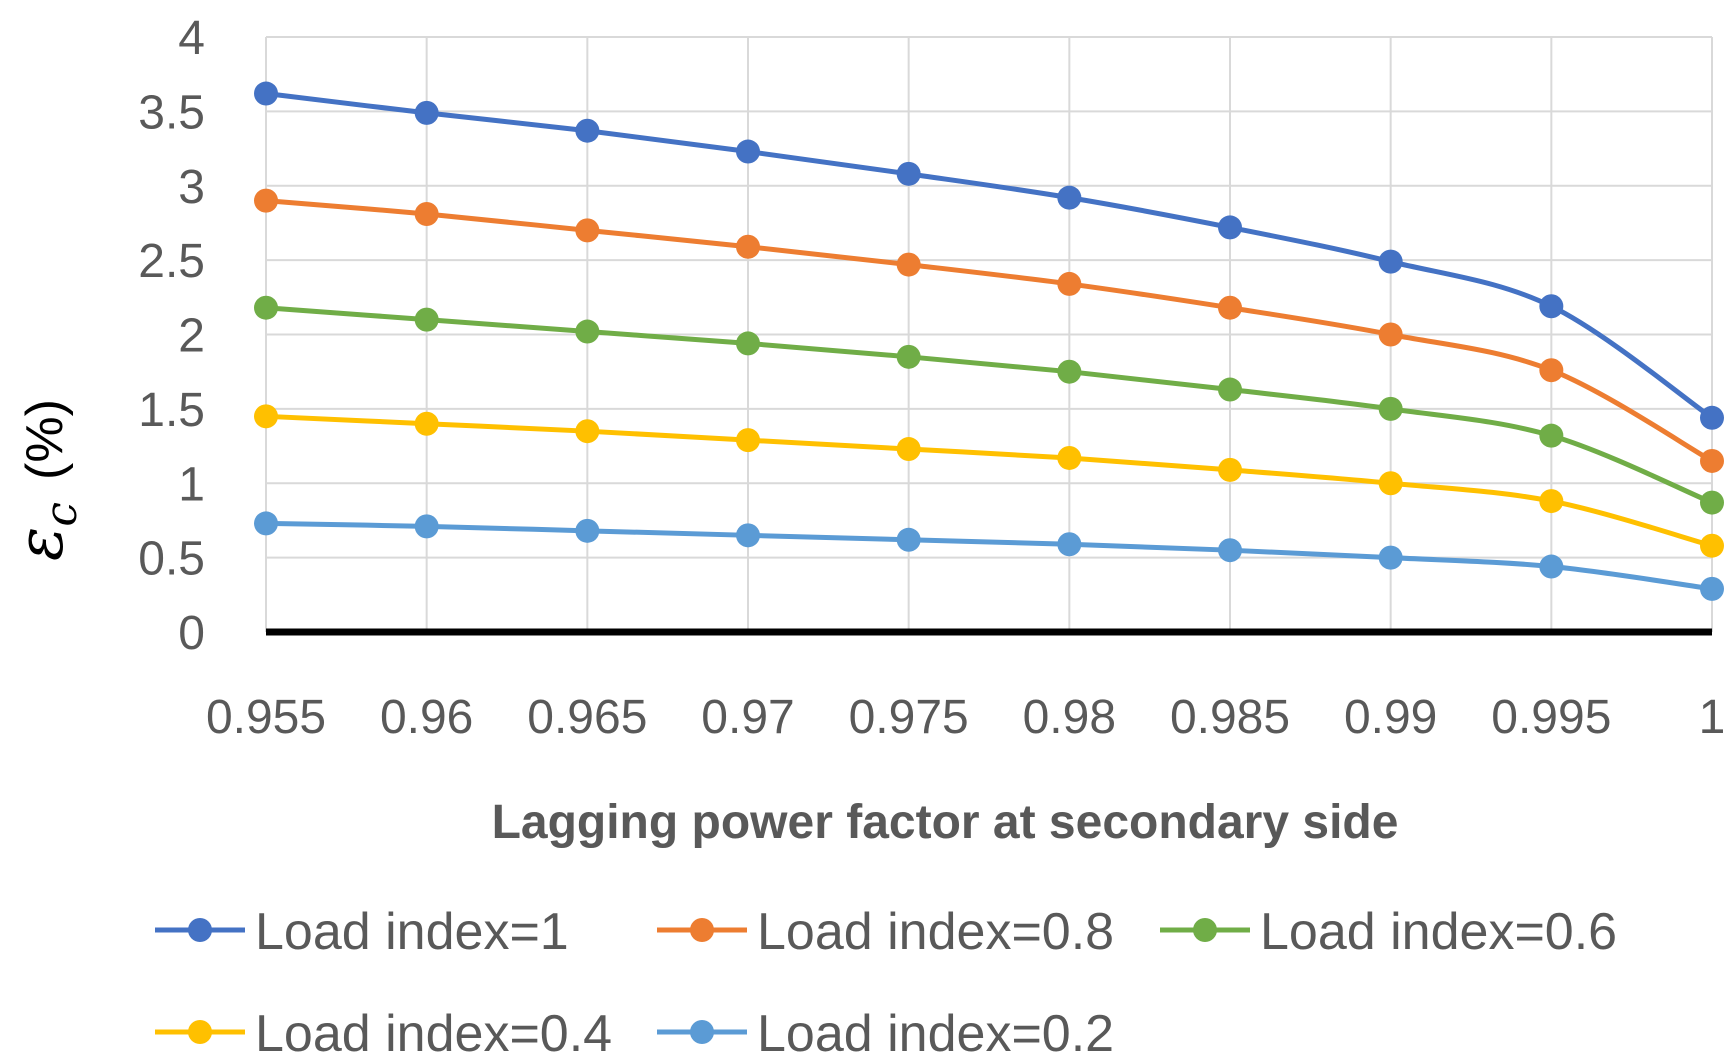  I want to click on x-tick-label: 0.96, so click(426, 717).